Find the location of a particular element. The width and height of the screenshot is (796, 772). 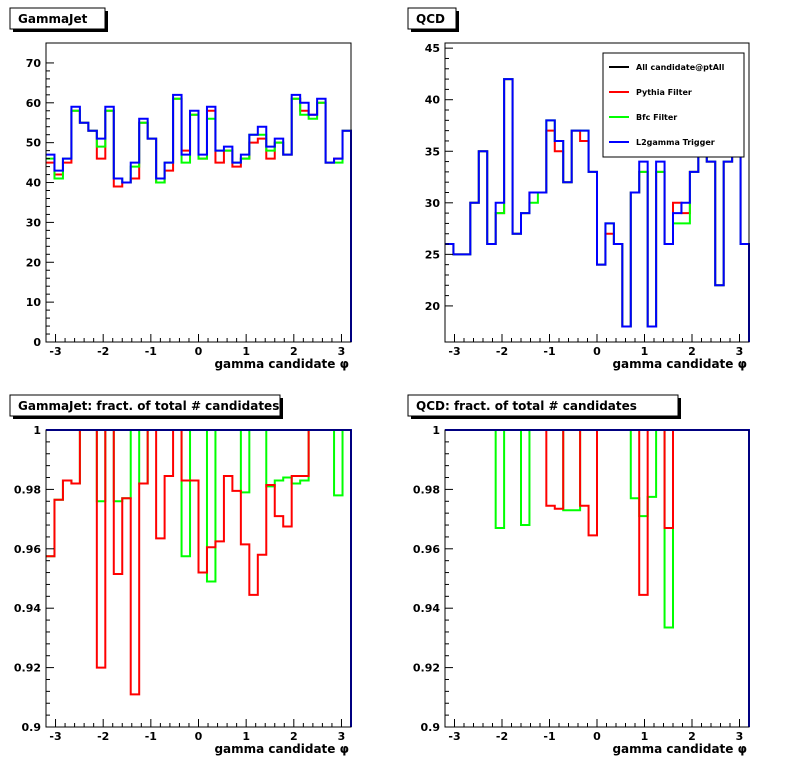

chart-title: GammaJet: fract. of total # candidates is located at coordinates (148, 406).